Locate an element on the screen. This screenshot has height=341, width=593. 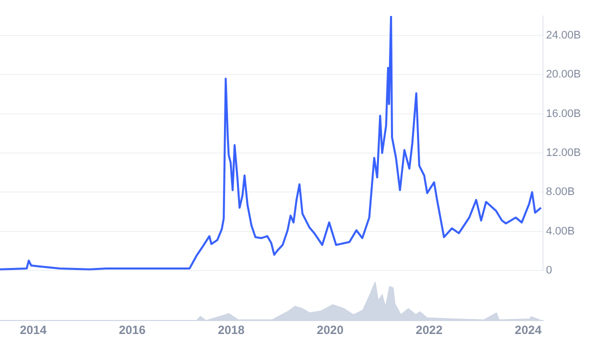
x-tick-label: 2024 is located at coordinates (528, 330).